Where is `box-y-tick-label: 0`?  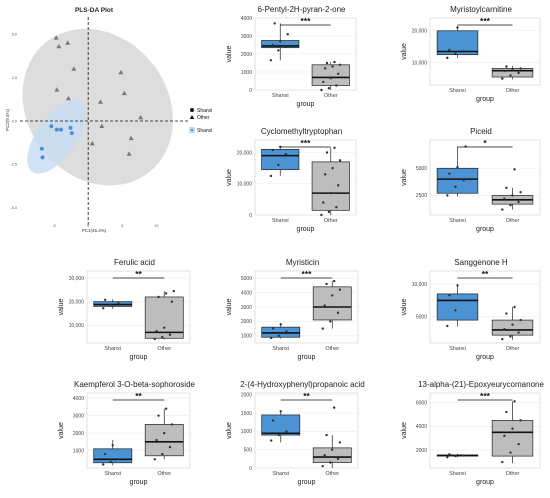 box-y-tick-label: 0 is located at coordinates (250, 216).